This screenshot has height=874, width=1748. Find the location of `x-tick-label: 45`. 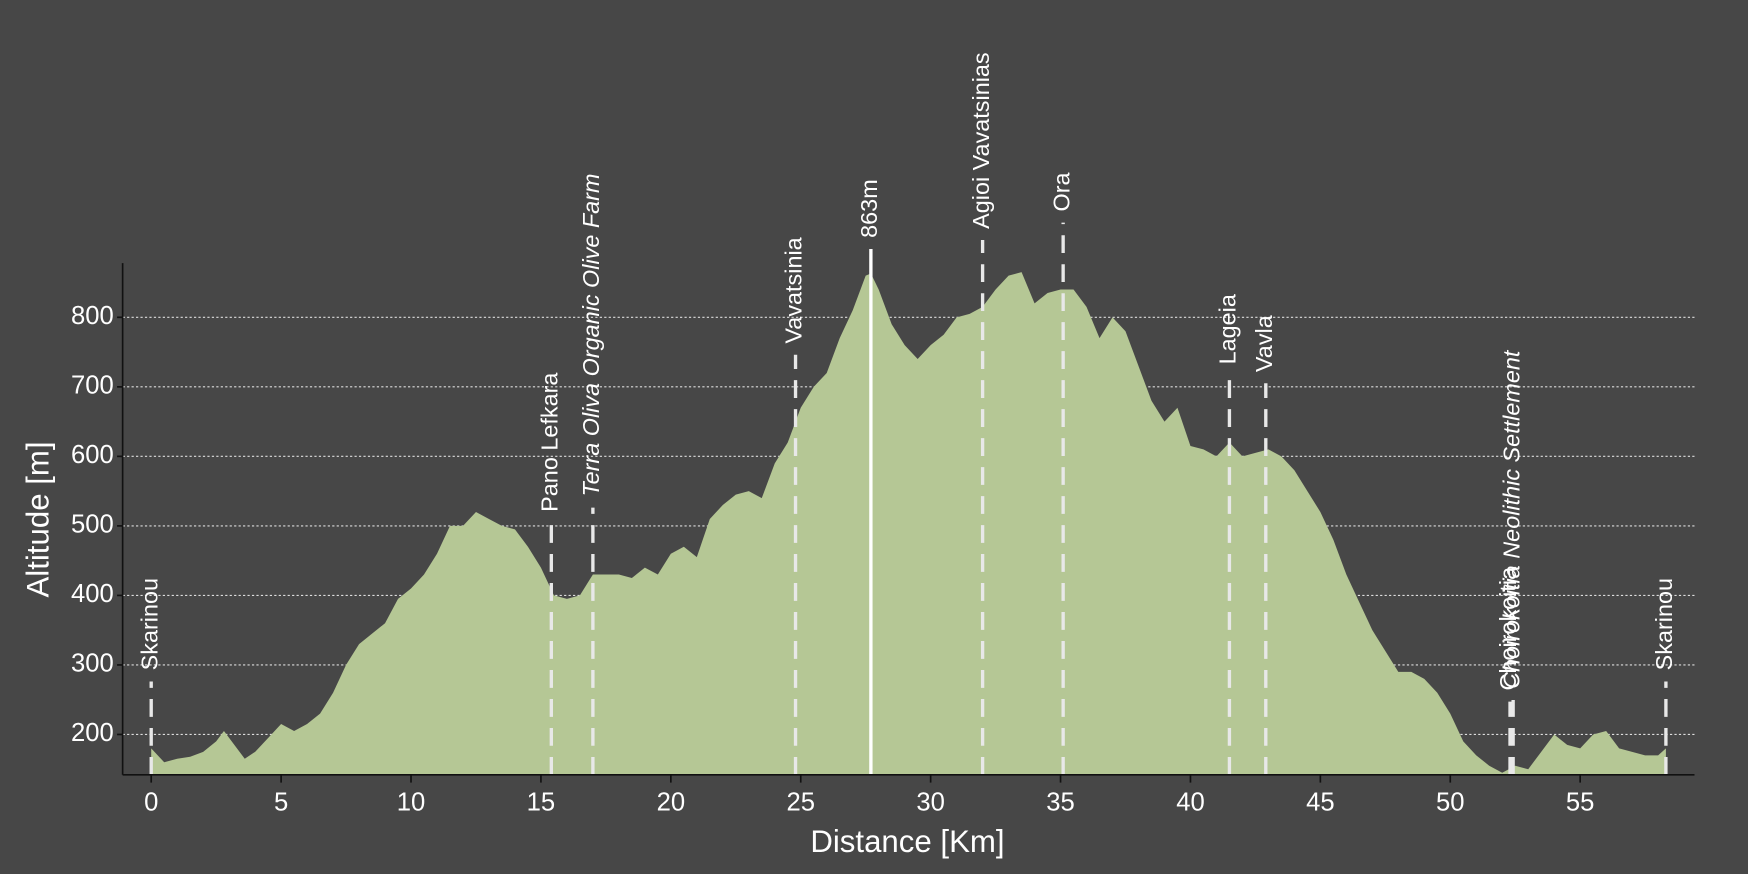

x-tick-label: 45 is located at coordinates (1320, 803).